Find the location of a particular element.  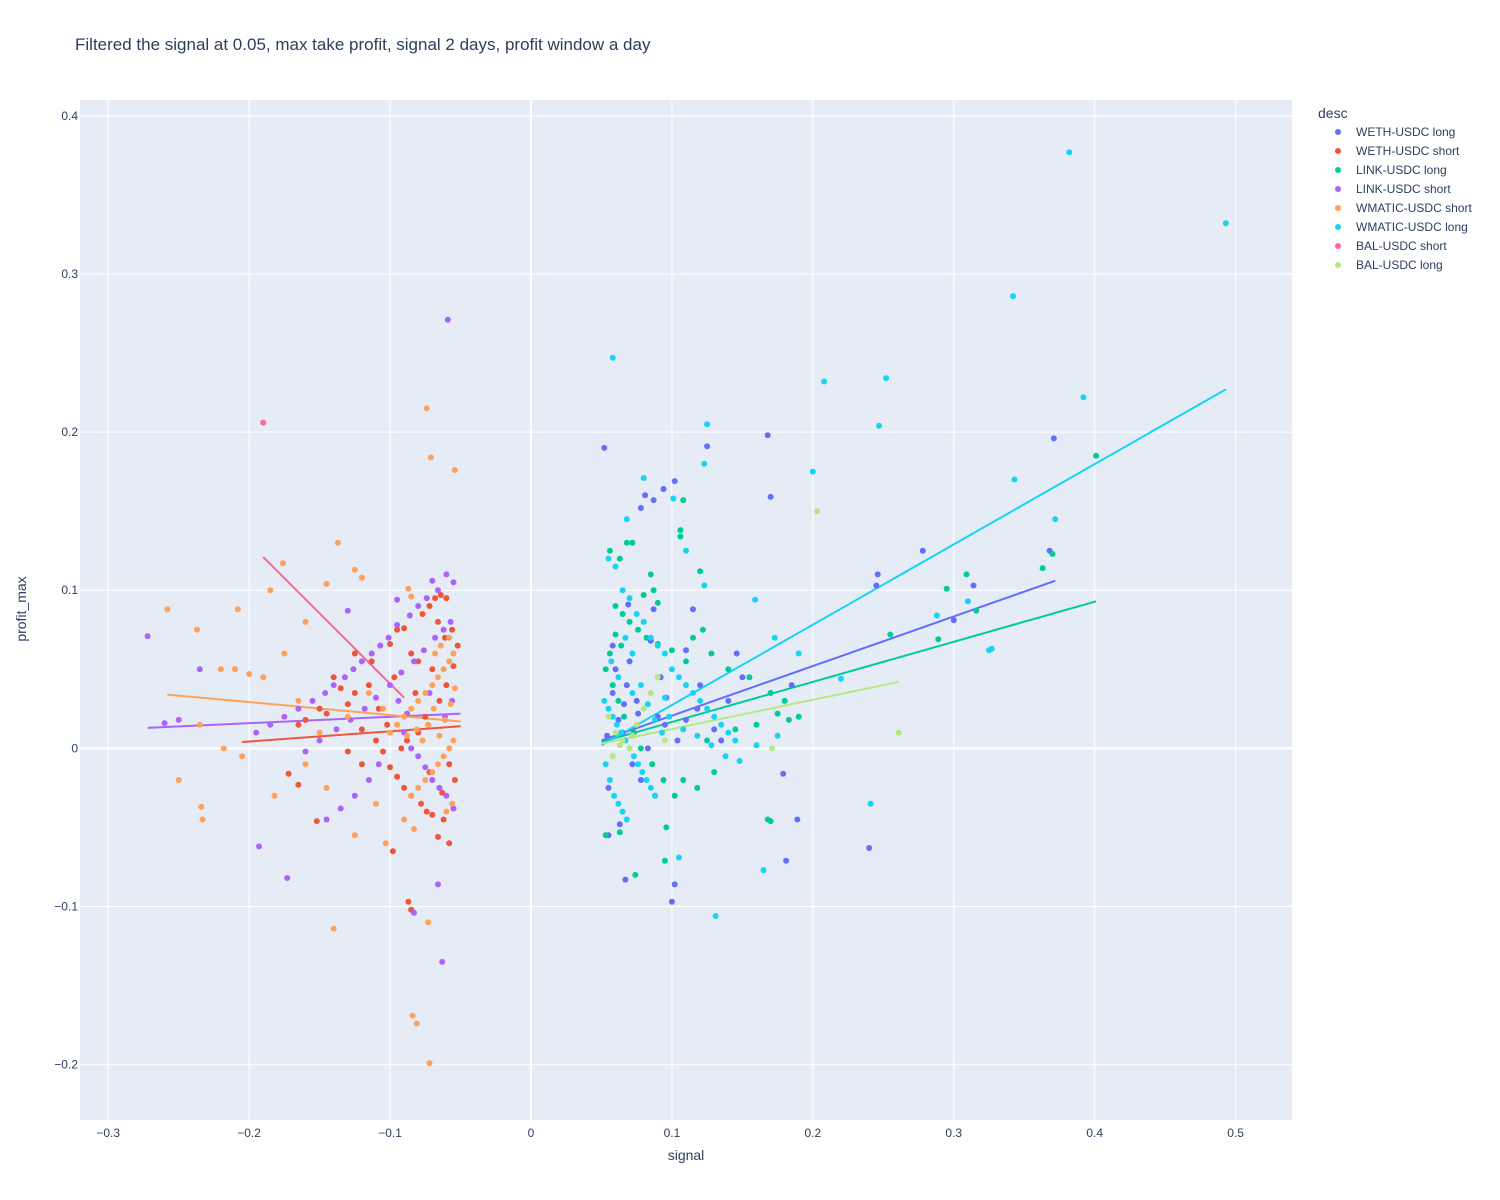

x-tick-label: 0 is located at coordinates (531, 1133).